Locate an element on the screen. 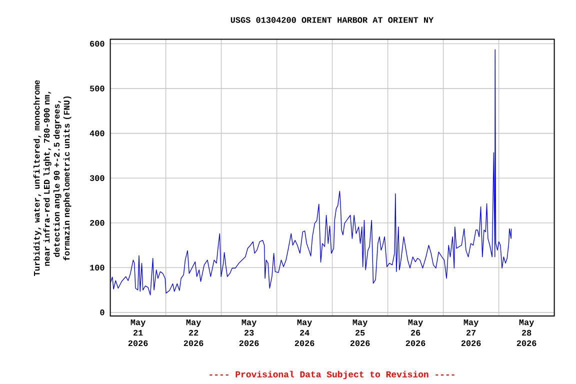  text: ---- Provisional Data Subject to Revision ---- is located at coordinates (332, 375).